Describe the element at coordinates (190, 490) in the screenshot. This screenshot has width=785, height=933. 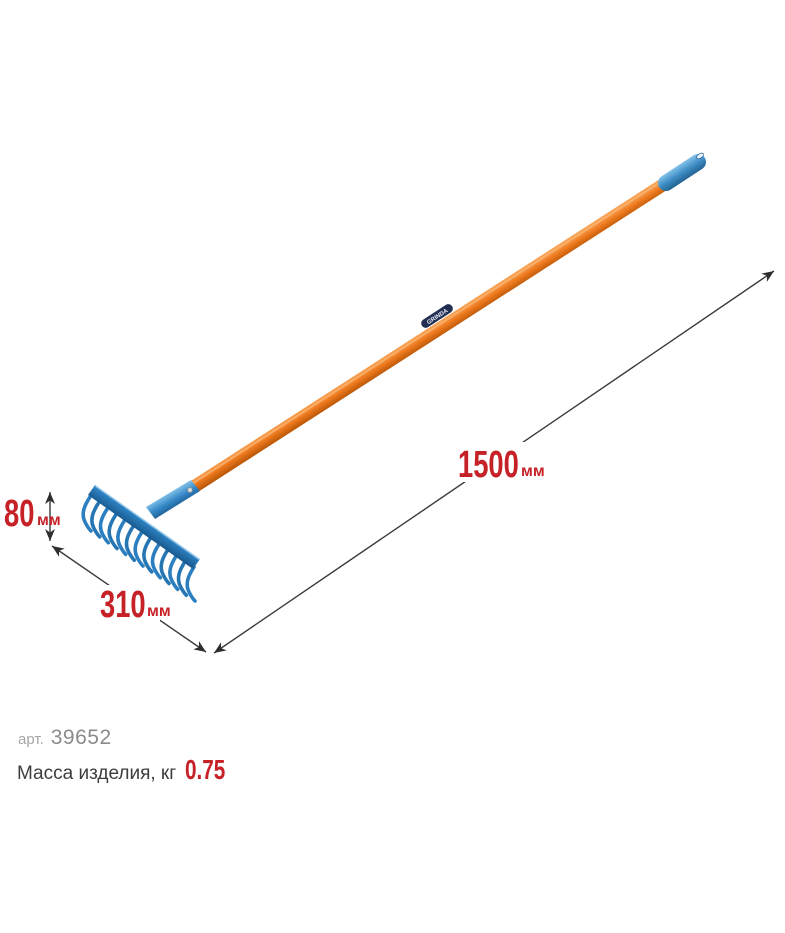
I see `socket-pin` at that location.